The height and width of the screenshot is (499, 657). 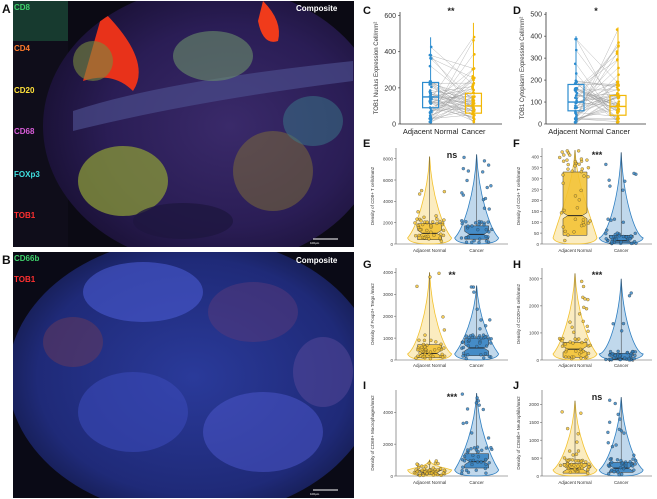 What do you see at coordinates (518, 314) in the screenshot?
I see `y-axis-label-h: Density of CD20+B cells/mm2` at bounding box center [518, 314].